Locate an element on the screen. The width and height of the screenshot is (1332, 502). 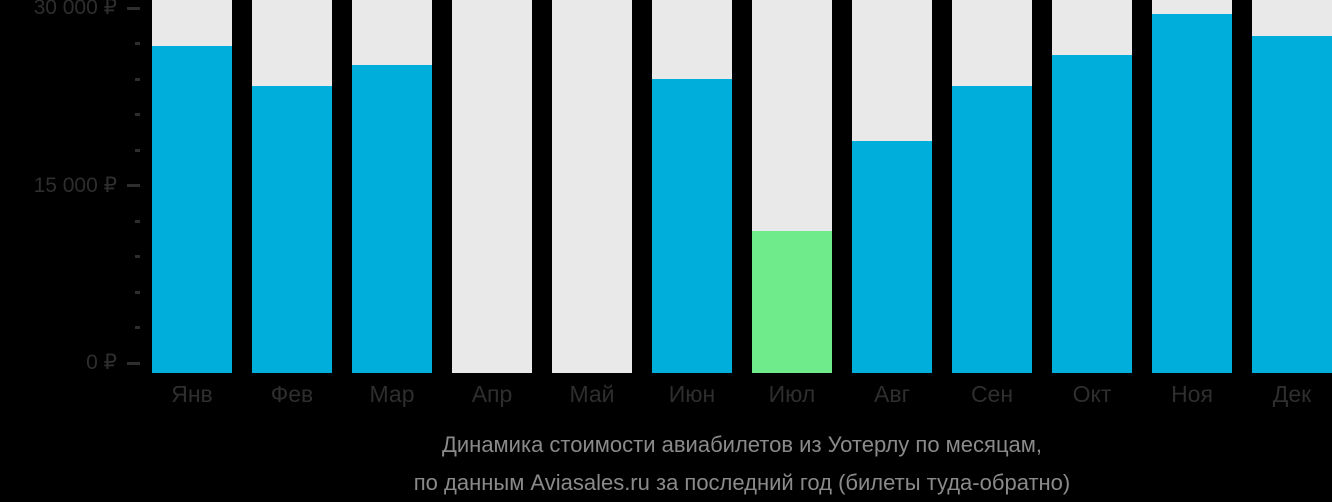
month-label: Окт is located at coordinates (1092, 394).